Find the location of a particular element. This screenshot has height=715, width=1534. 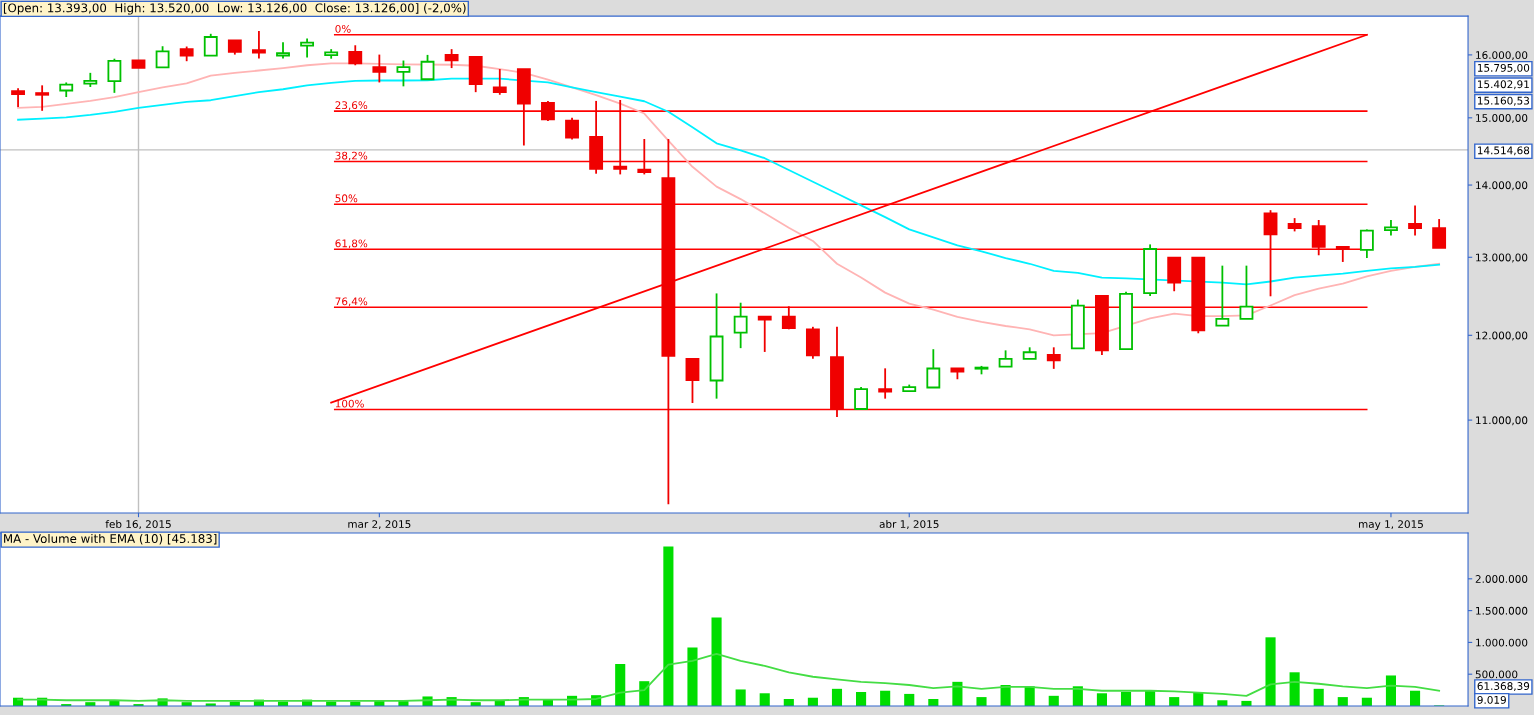

text: 15.795,00 is located at coordinates (1503, 68).